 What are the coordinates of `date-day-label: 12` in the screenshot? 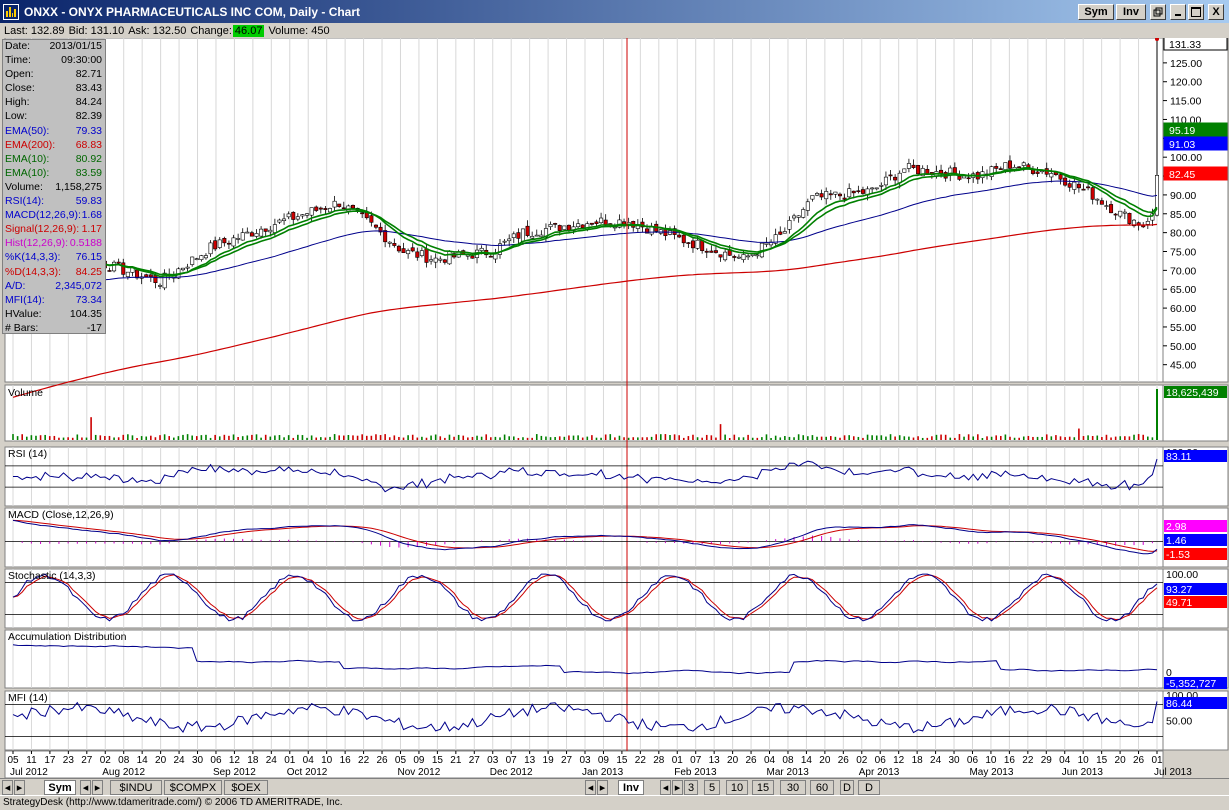 It's located at (899, 760).